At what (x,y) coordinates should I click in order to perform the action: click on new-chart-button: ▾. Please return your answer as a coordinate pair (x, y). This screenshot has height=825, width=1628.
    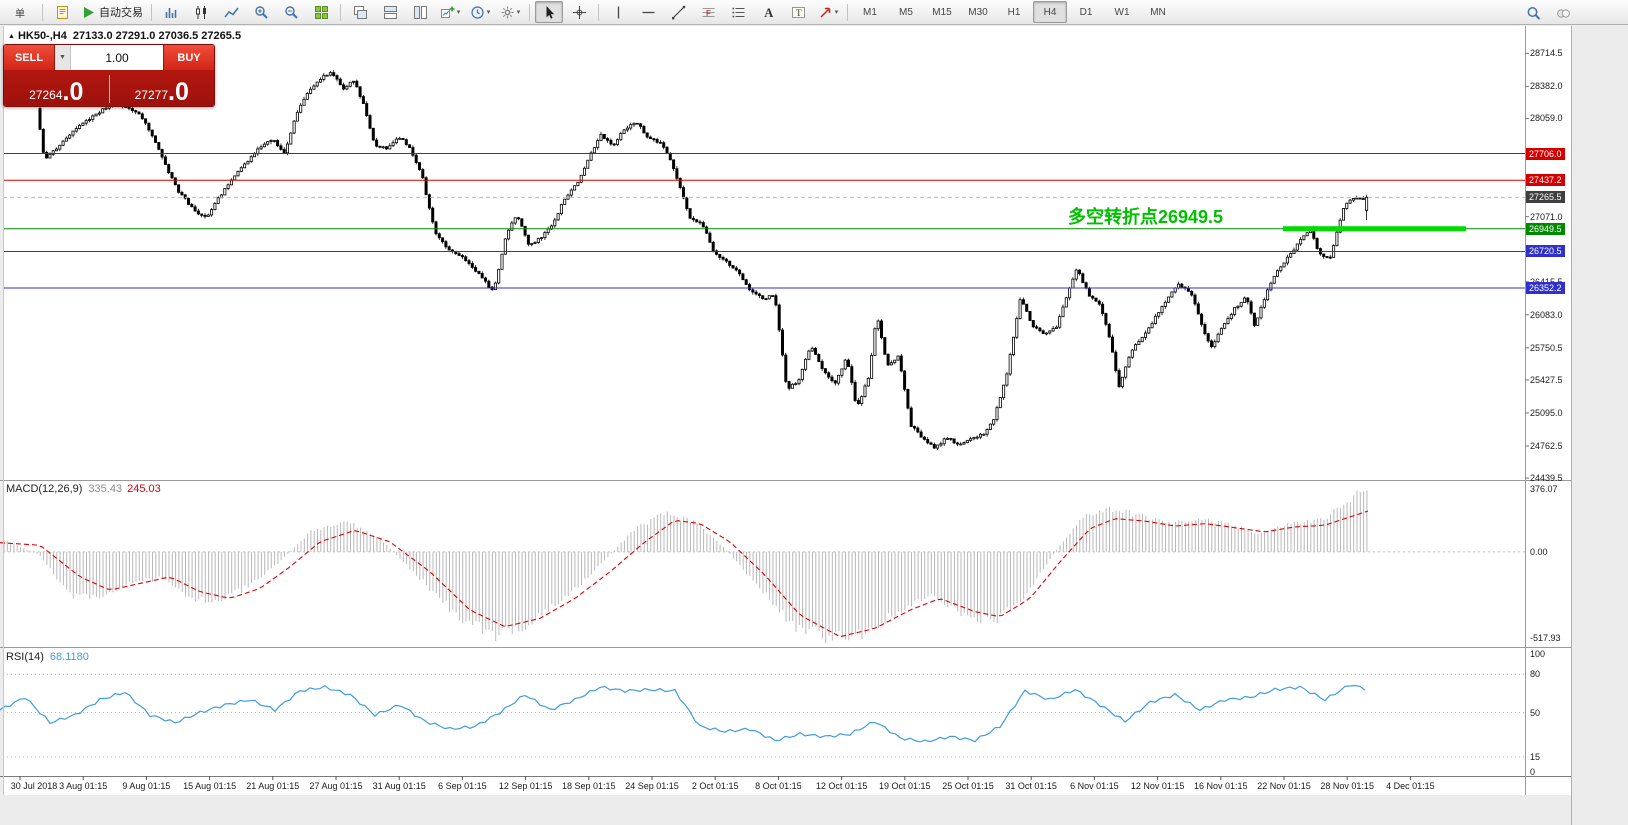
    Looking at the image, I should click on (450, 12).